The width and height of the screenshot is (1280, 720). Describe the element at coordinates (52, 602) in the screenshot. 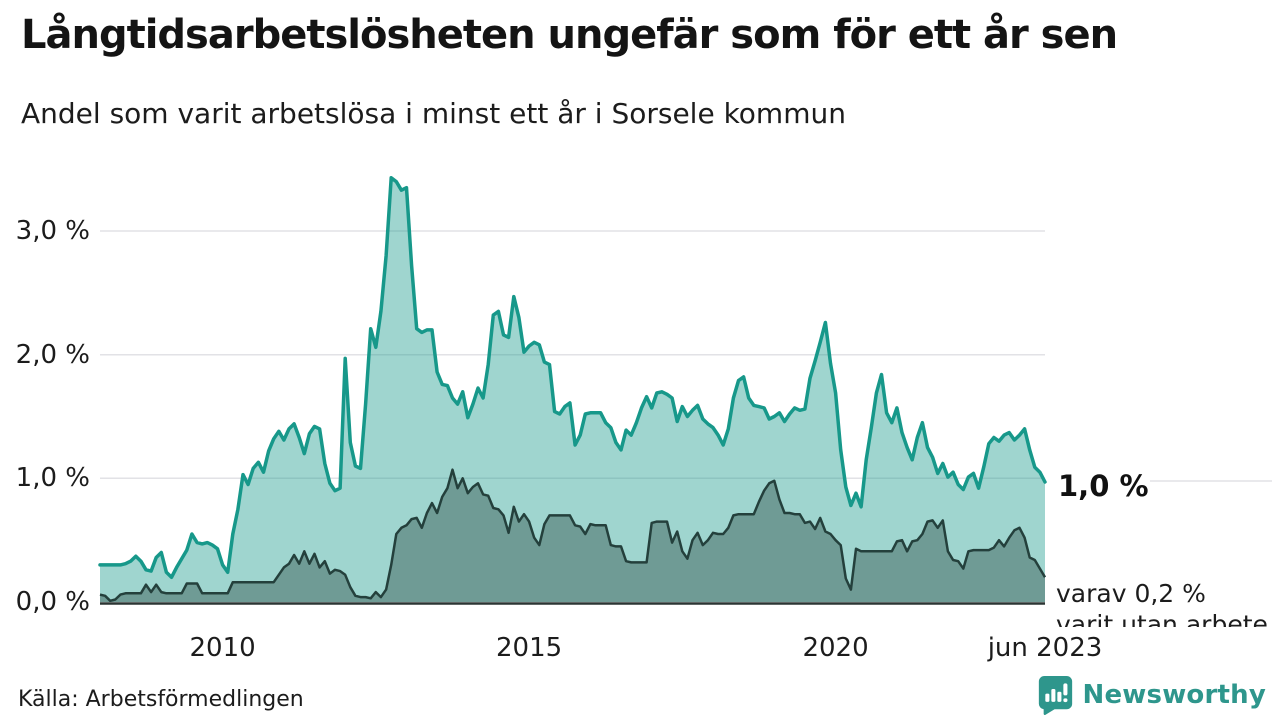

I see `y-tick-label: 0,0 %` at that location.